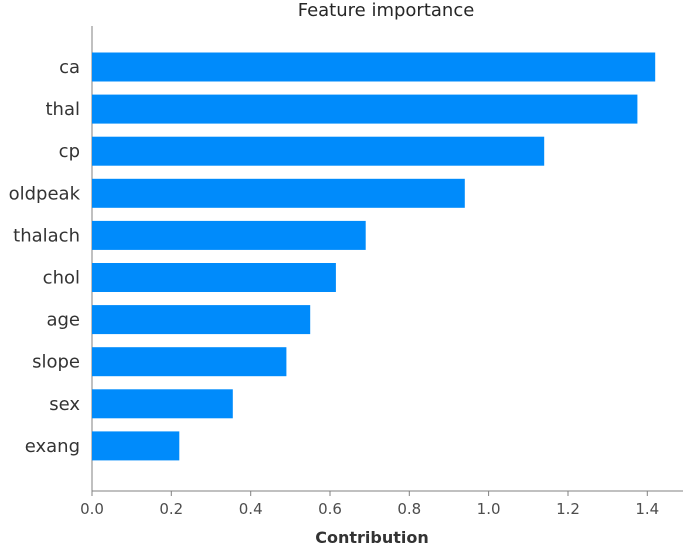  Describe the element at coordinates (229, 235) in the screenshot. I see `bar-thalach` at that location.